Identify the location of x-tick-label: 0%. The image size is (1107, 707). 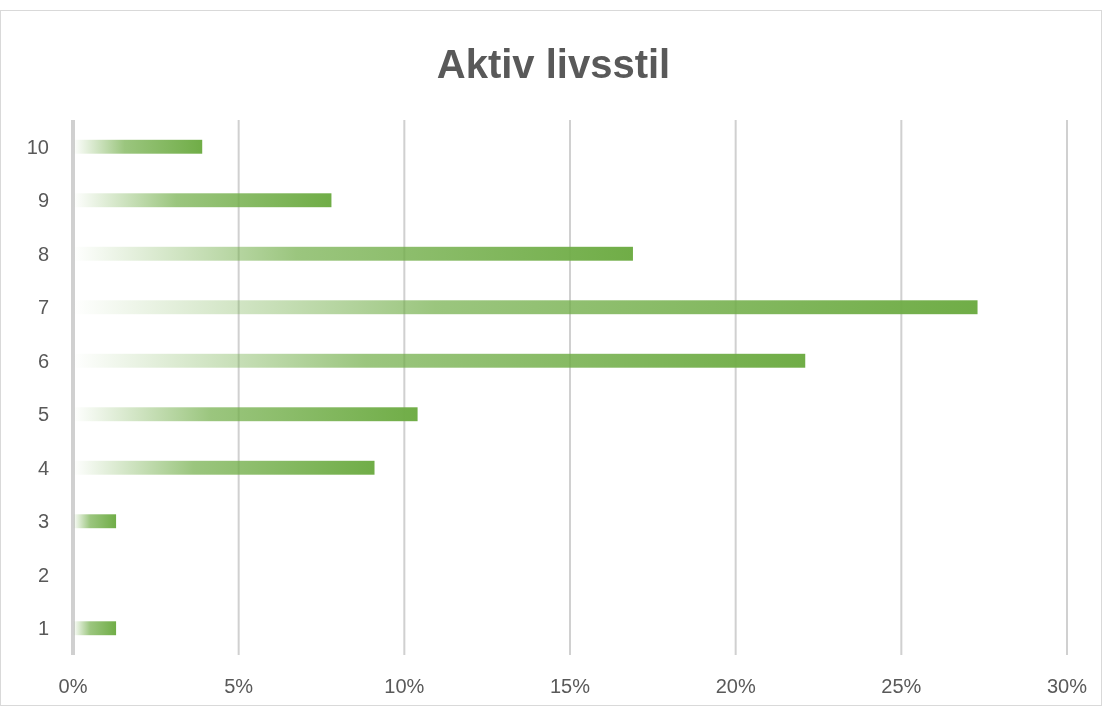
(73, 686).